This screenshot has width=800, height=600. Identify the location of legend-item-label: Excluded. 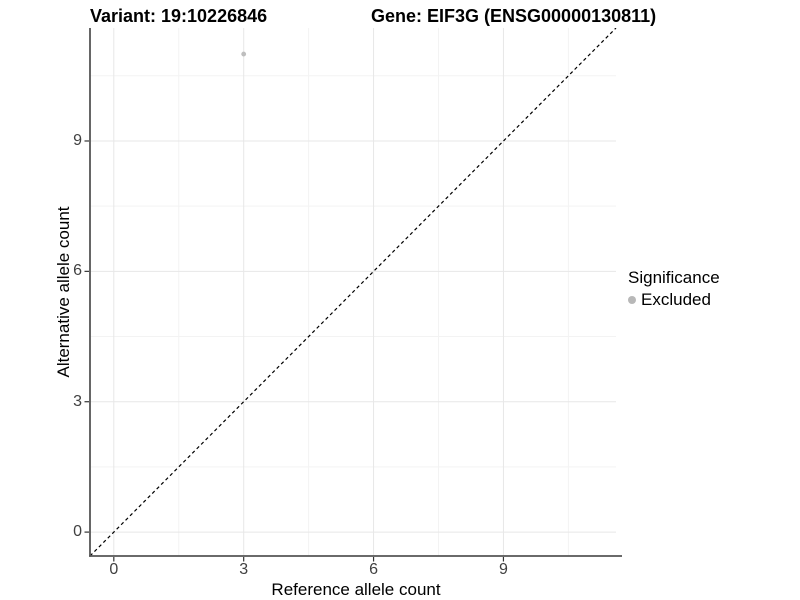
(676, 299).